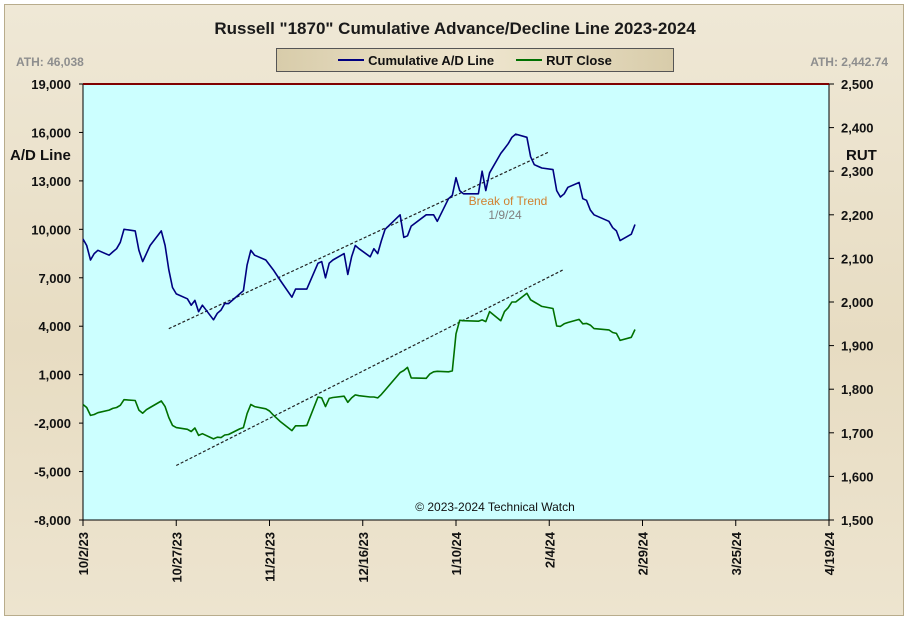  What do you see at coordinates (456, 553) in the screenshot?
I see `x-tick-label: 1/10/24` at bounding box center [456, 553].